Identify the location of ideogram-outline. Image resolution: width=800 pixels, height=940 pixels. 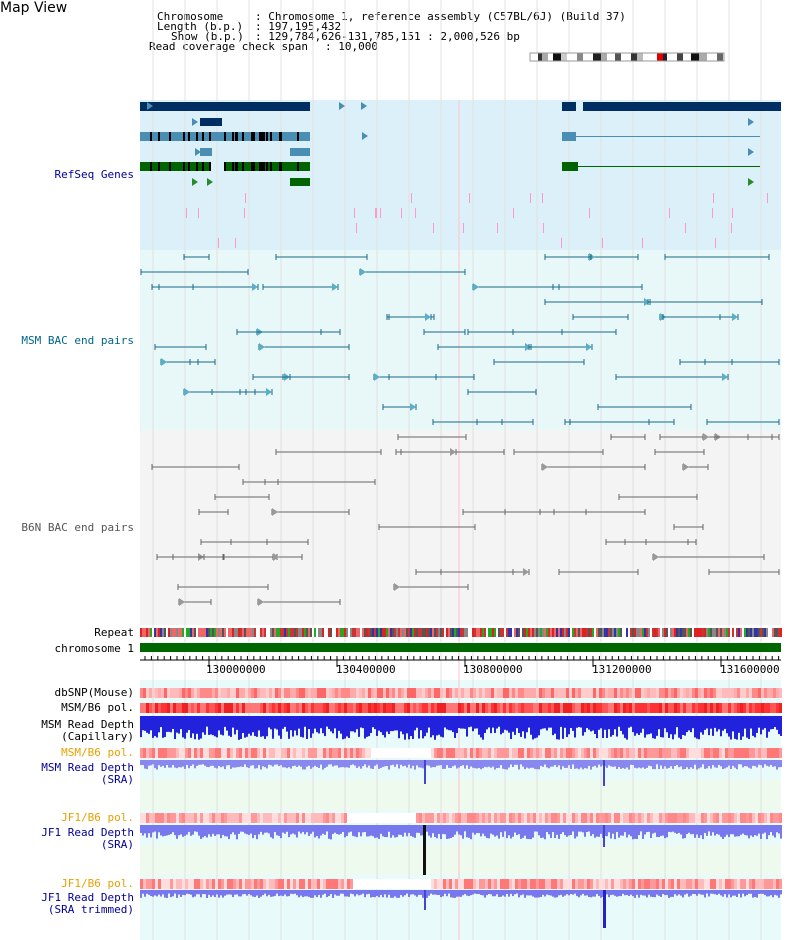
(627, 57).